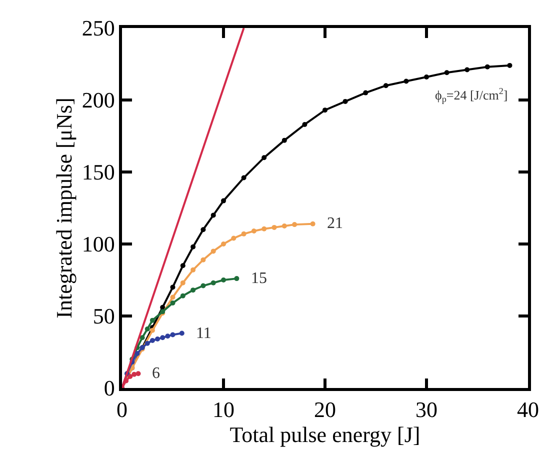 Image resolution: width=555 pixels, height=467 pixels. What do you see at coordinates (528, 409) in the screenshot?
I see `x-tick-label: 40` at bounding box center [528, 409].